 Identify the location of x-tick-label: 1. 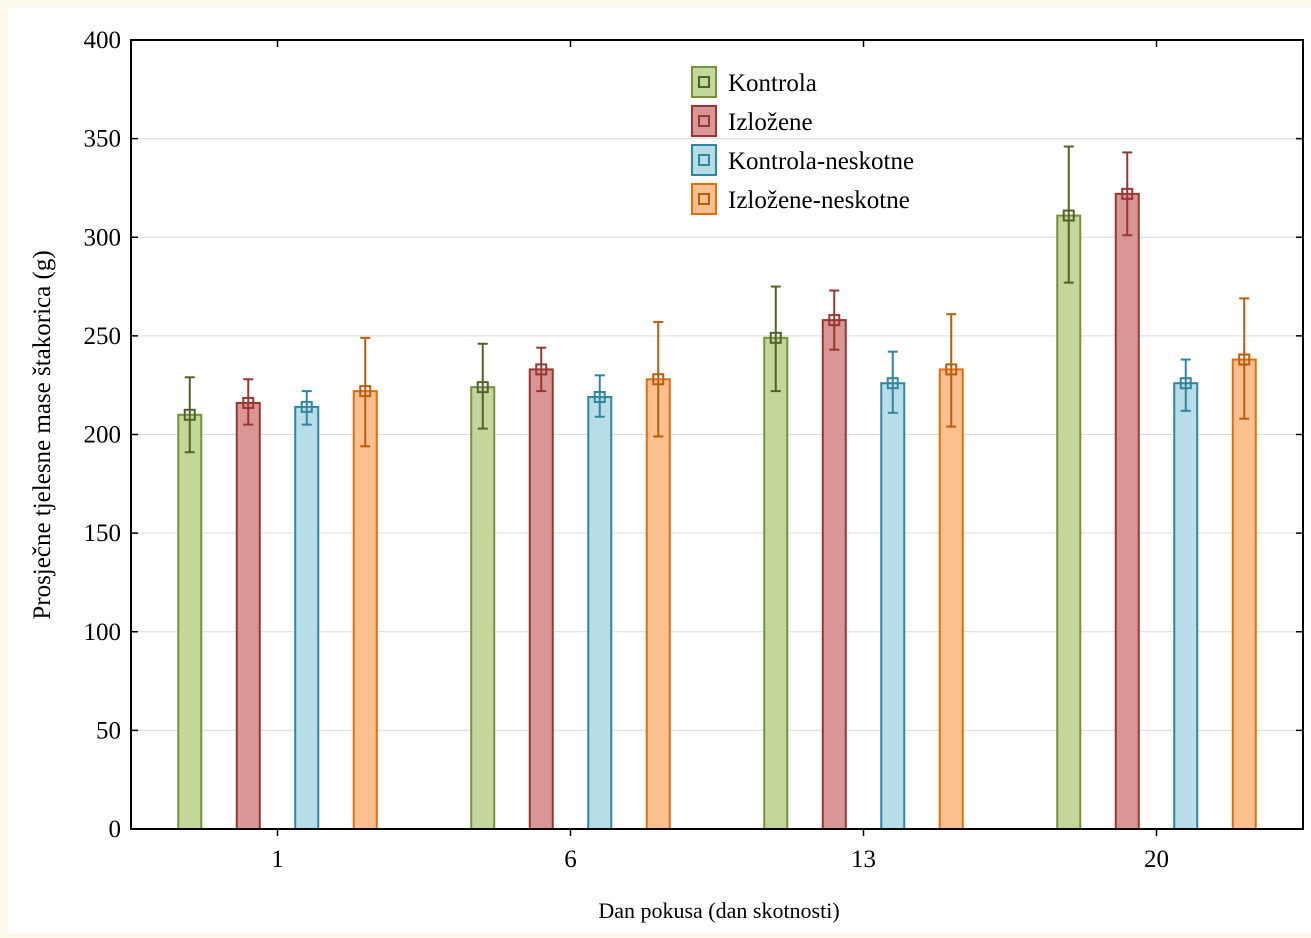
(277, 859).